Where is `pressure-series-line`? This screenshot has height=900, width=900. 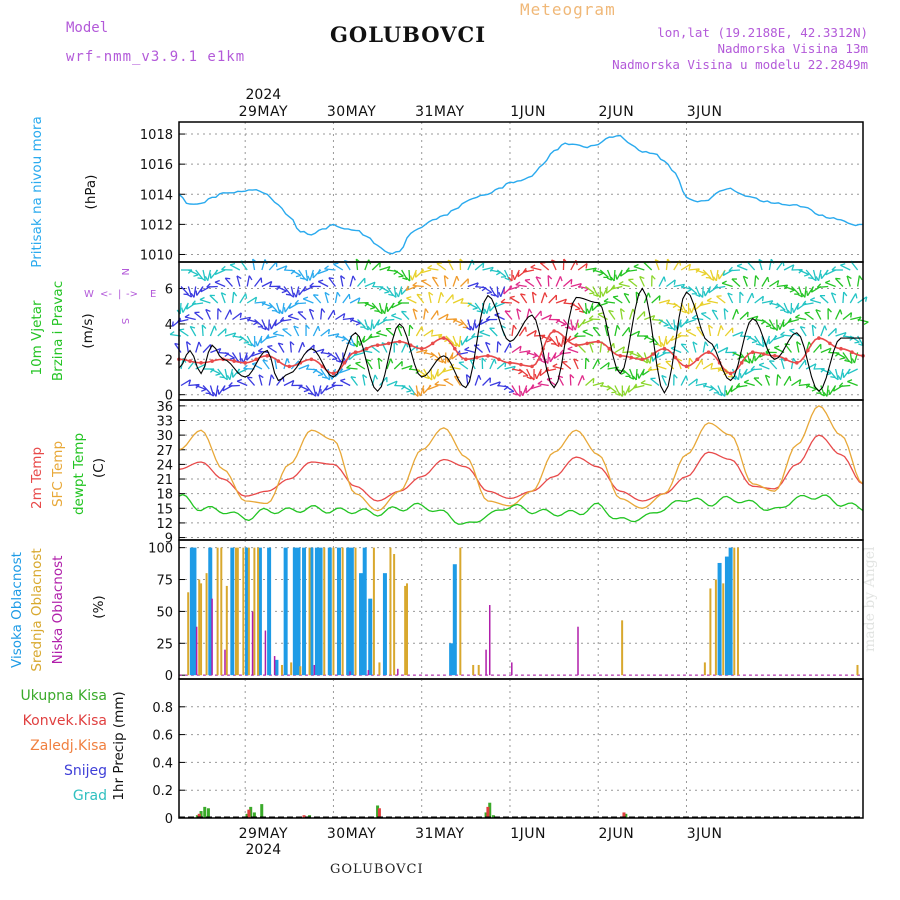
pressure-series-line is located at coordinates (520, 194).